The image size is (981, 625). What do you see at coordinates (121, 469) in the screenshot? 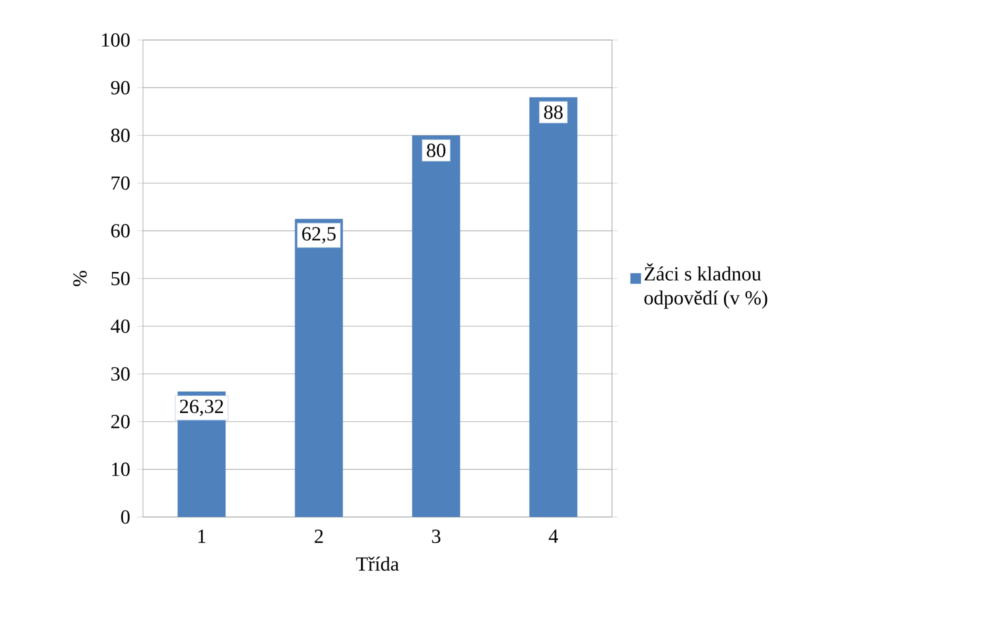
I see `y-tick-label: 10` at bounding box center [121, 469].